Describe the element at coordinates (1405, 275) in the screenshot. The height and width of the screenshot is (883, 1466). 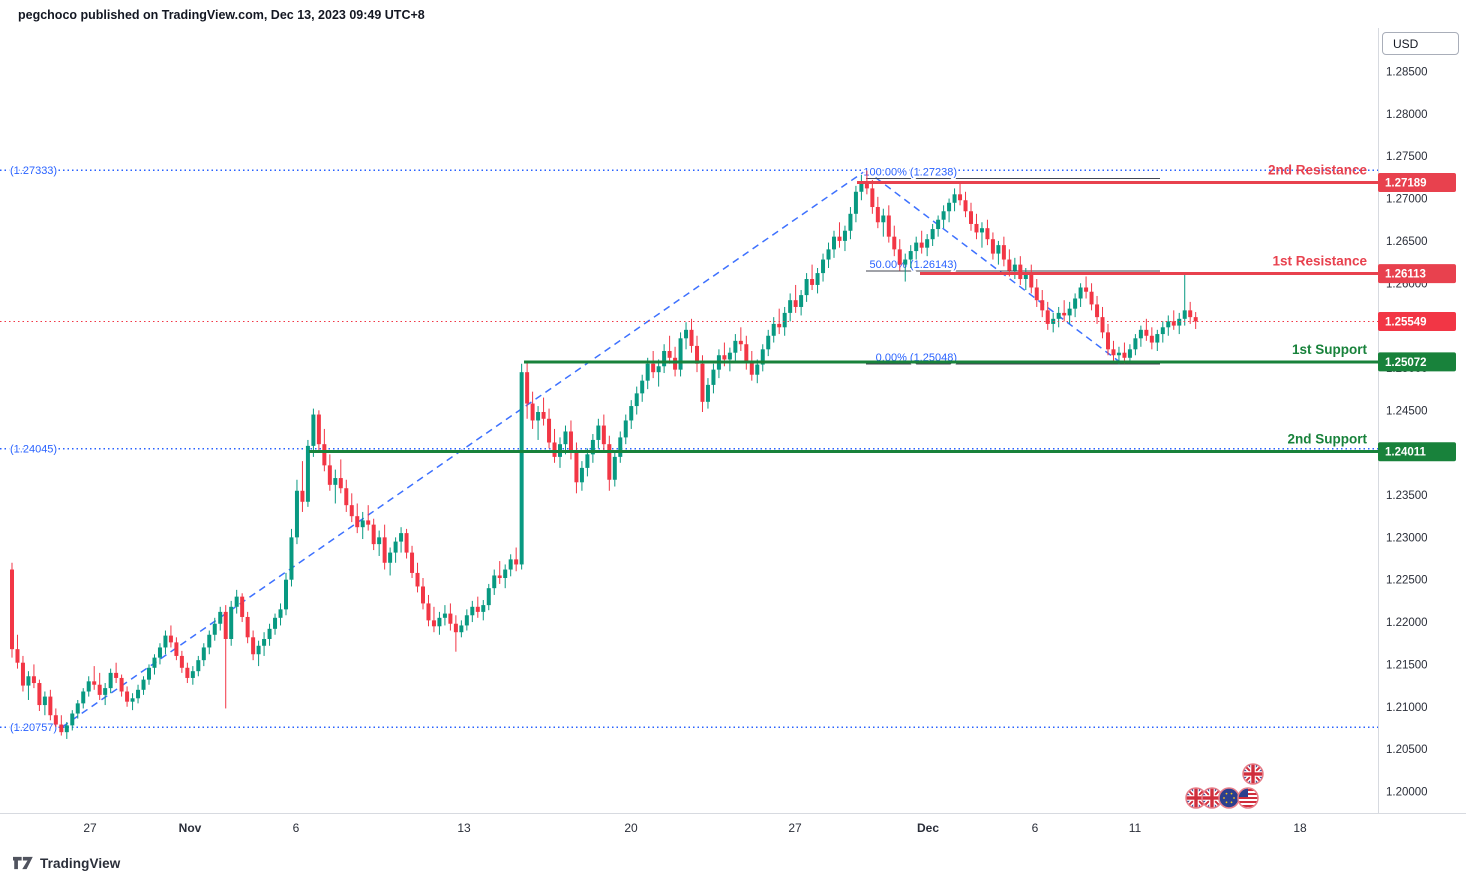
I see `price-tag-value: 1.26113` at that location.